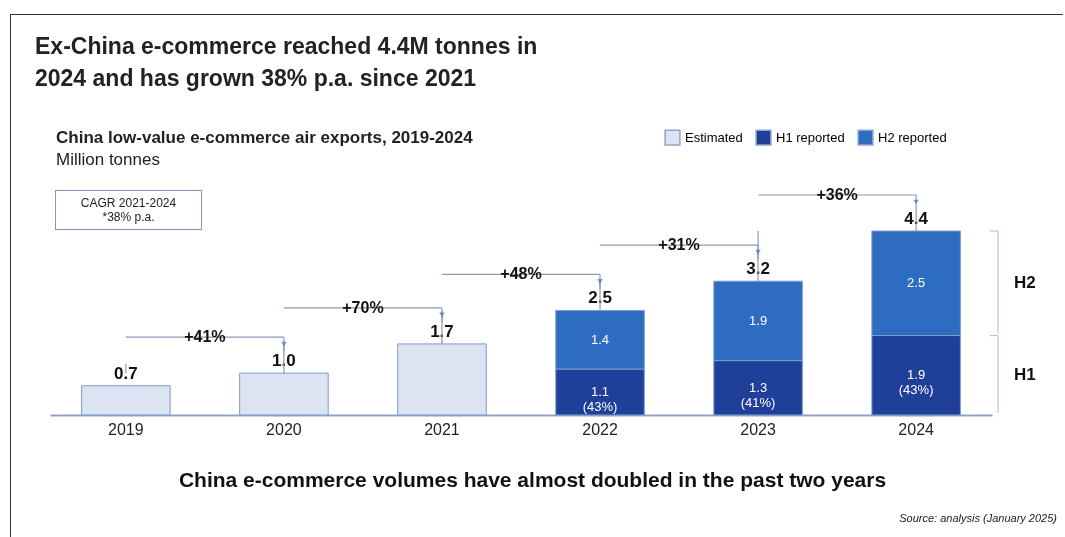 Image resolution: width=1065 pixels, height=537 pixels. Describe the element at coordinates (1025, 283) in the screenshot. I see `text: H2` at that location.